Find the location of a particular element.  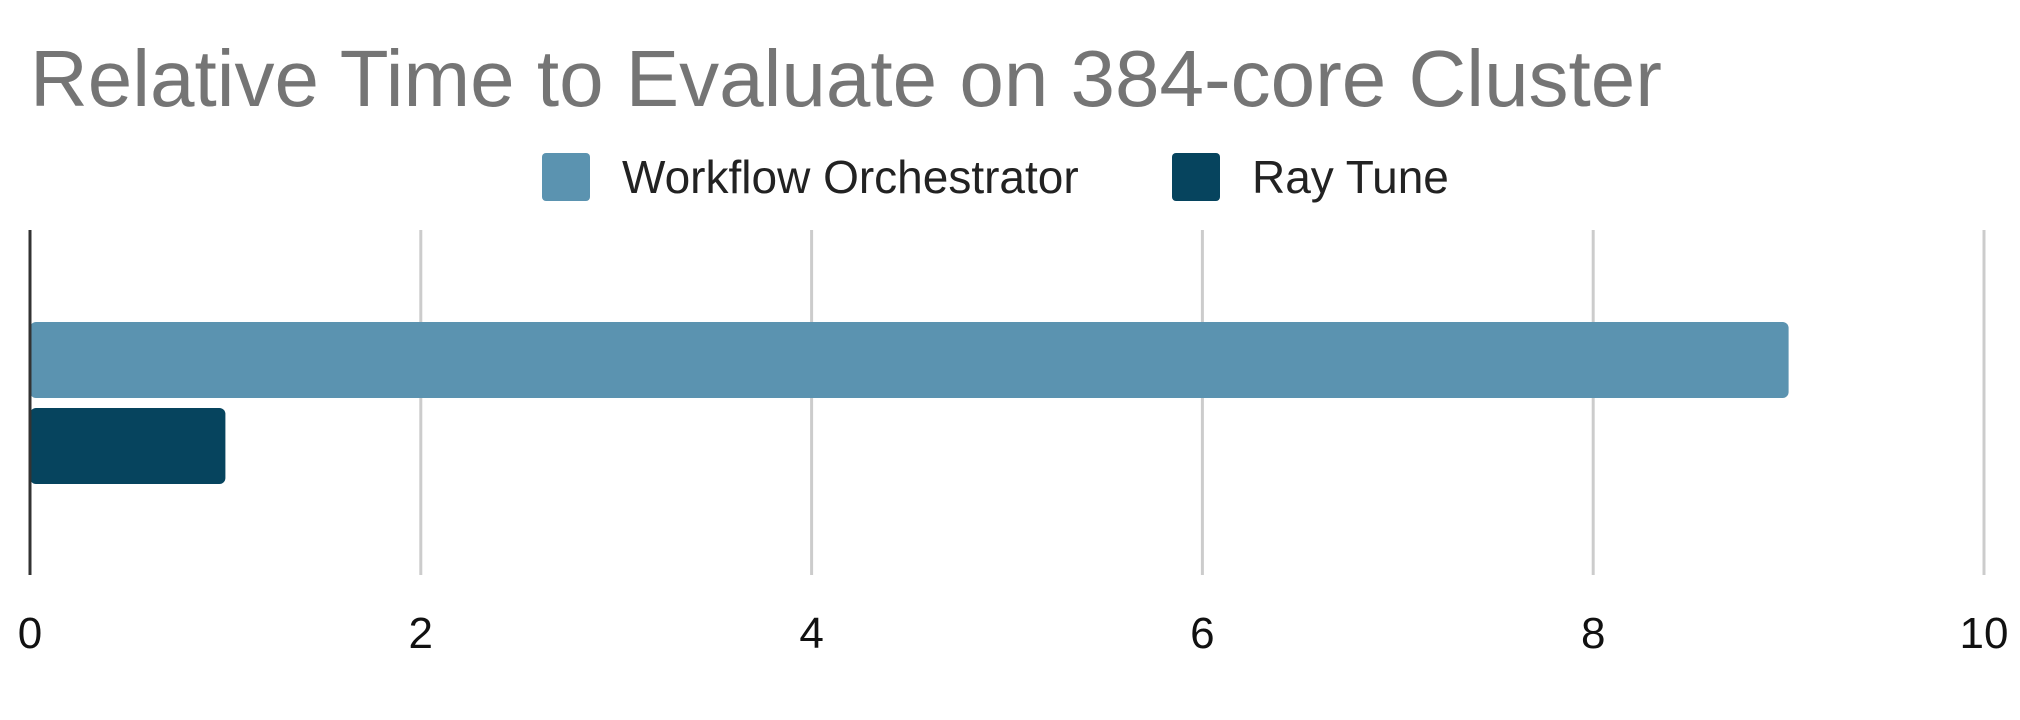

x-tick-label-0: 0 is located at coordinates (30, 633).